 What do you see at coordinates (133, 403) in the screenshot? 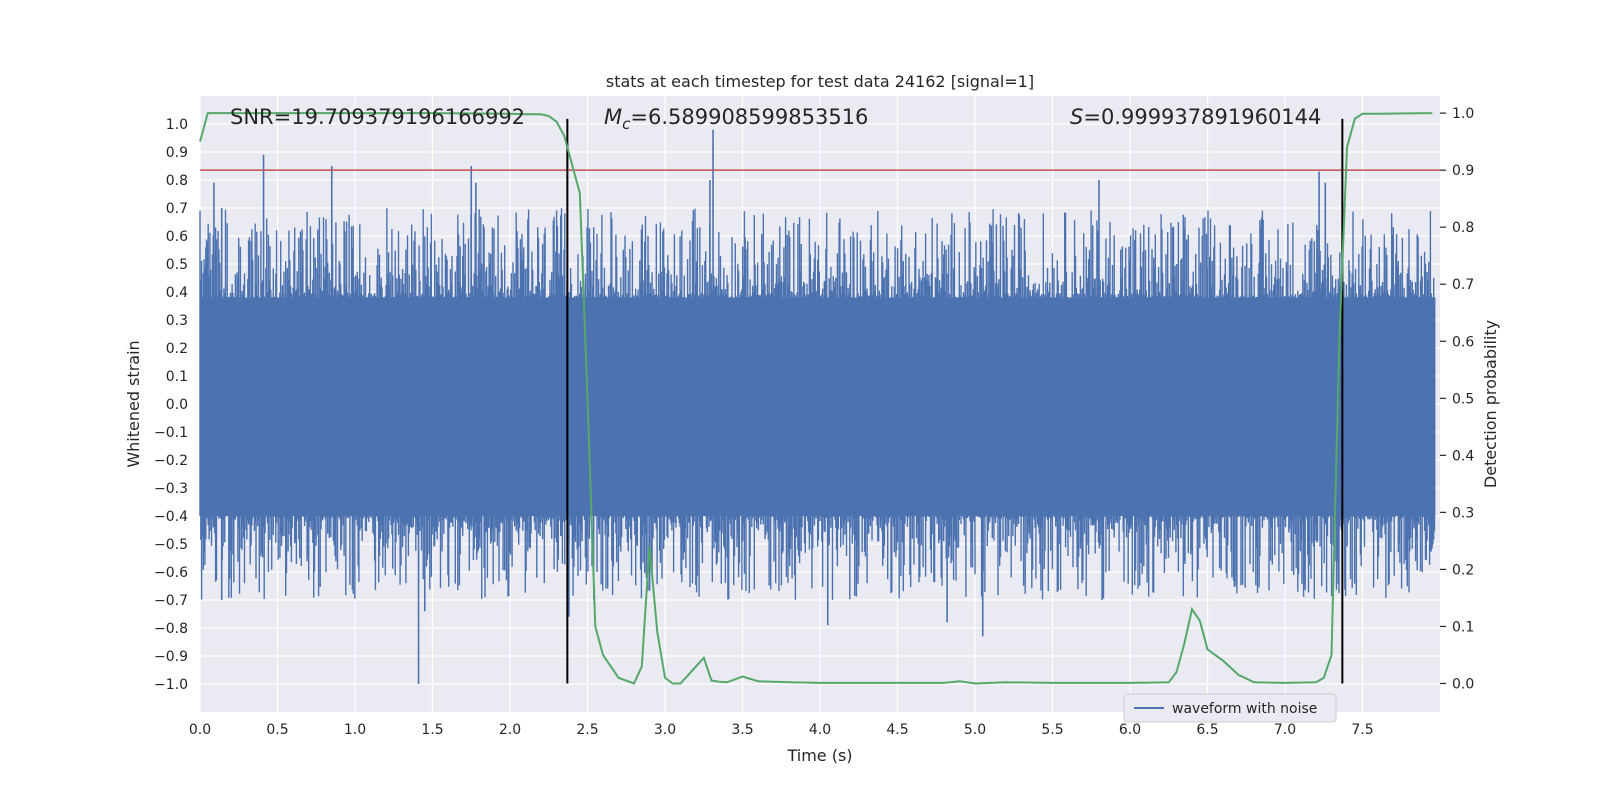
I see `y-axis-label-left: Whitened strain` at bounding box center [133, 403].